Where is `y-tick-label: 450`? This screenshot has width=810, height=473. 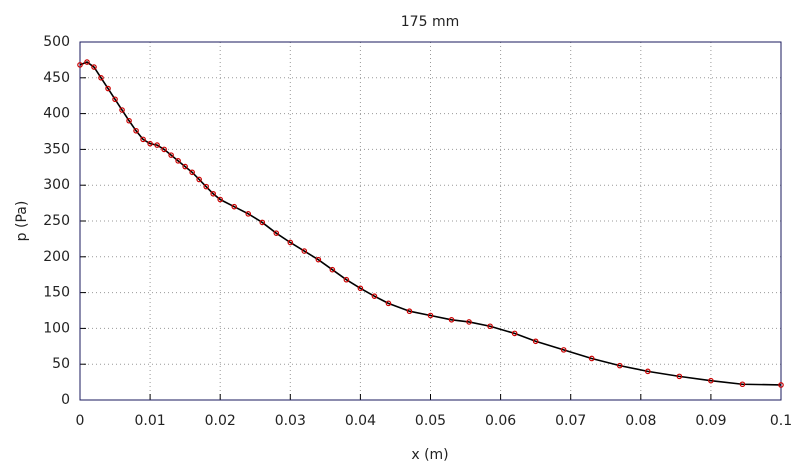 y-tick-label: 450 is located at coordinates (56, 78).